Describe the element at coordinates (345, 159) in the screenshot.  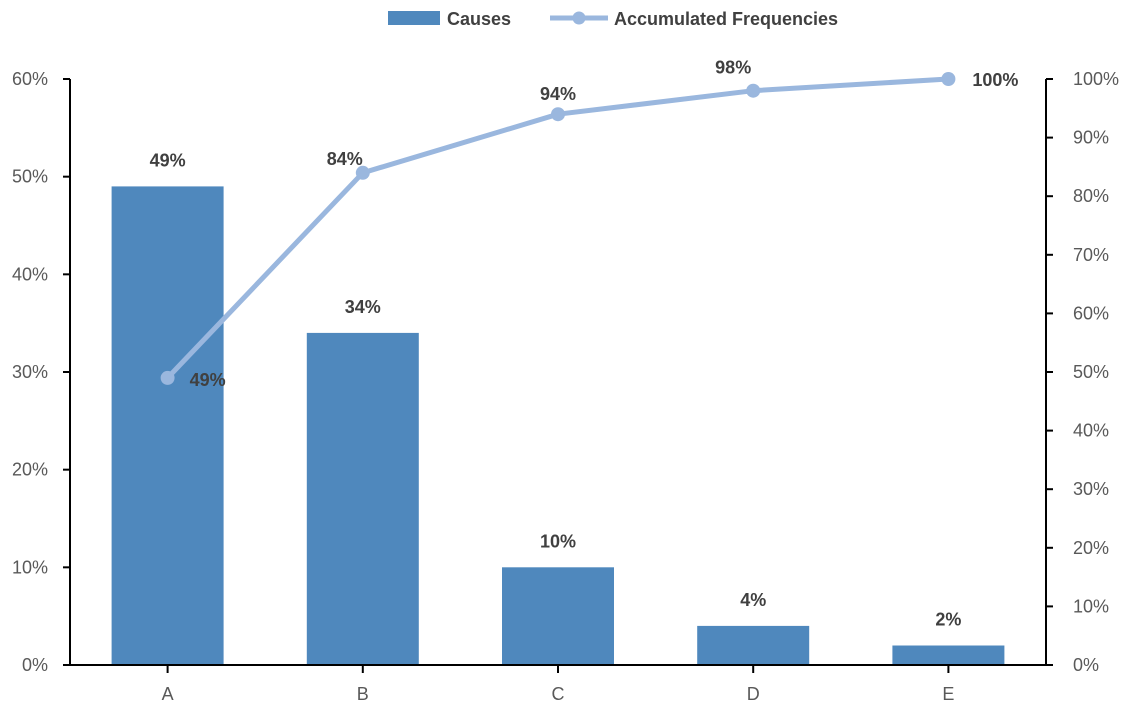
I see `cumulative-value-label: 84%` at that location.